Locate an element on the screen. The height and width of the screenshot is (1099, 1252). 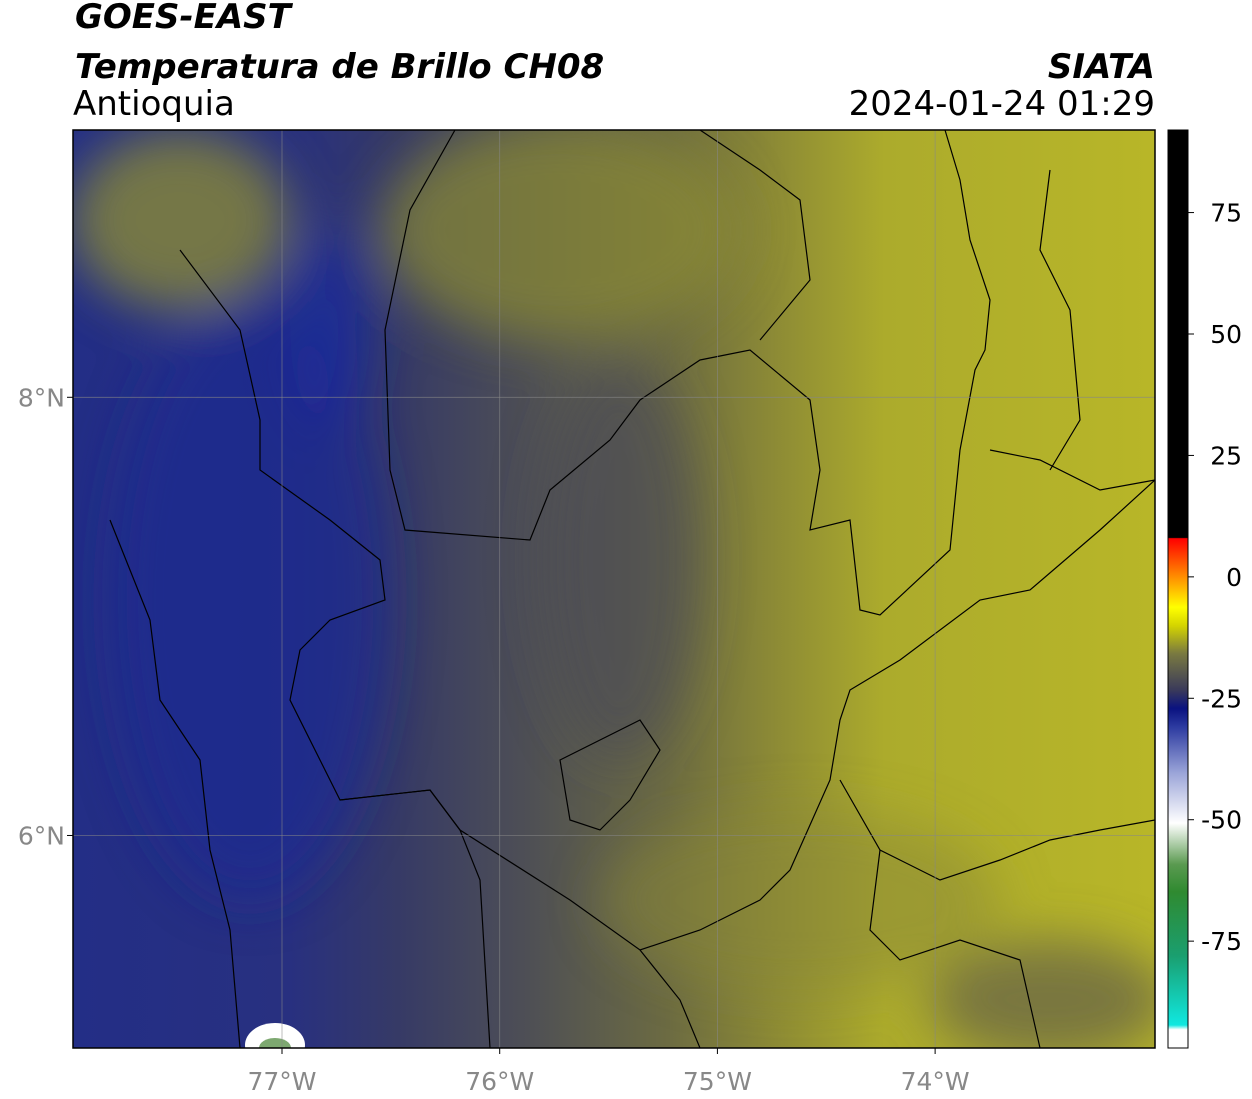
colorbar-tick-label: 75 is located at coordinates (1226, 213).